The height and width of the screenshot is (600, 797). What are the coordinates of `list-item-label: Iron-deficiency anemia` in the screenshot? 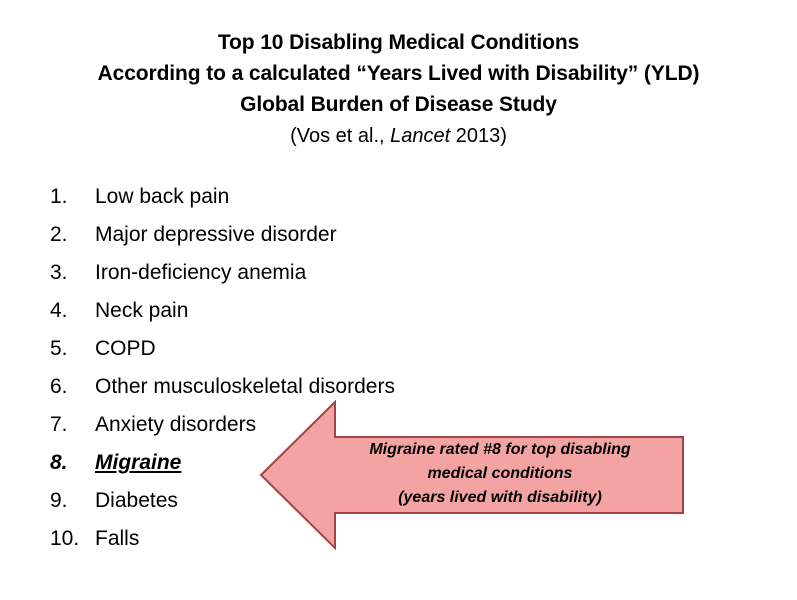 It's located at (201, 272).